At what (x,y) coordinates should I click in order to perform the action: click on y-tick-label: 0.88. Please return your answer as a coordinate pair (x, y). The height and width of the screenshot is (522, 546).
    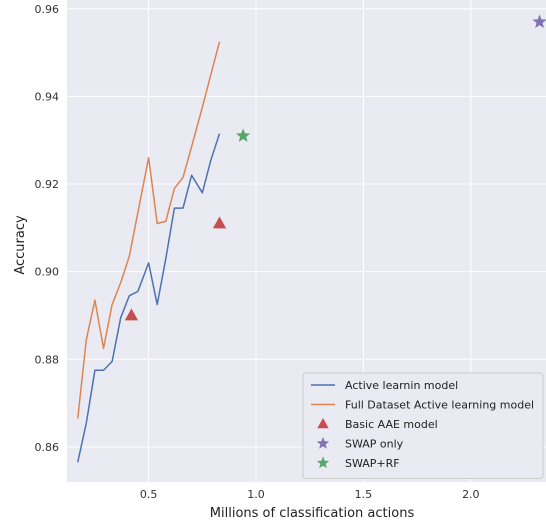
    Looking at the image, I should click on (47, 359).